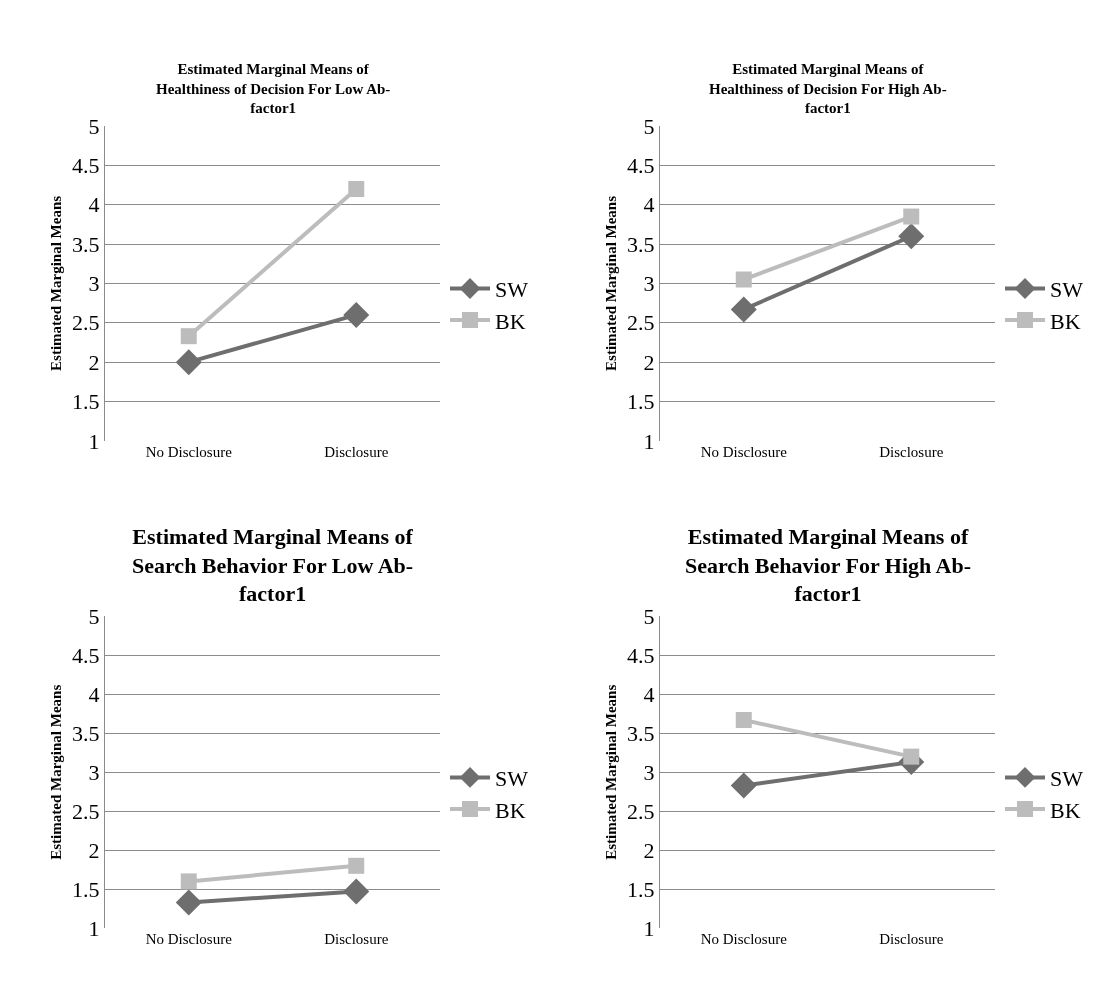  I want to click on chart-title: Estimated Marginal Means of Healthiness of Decision For High Ab-factor1, so click(828, 88).